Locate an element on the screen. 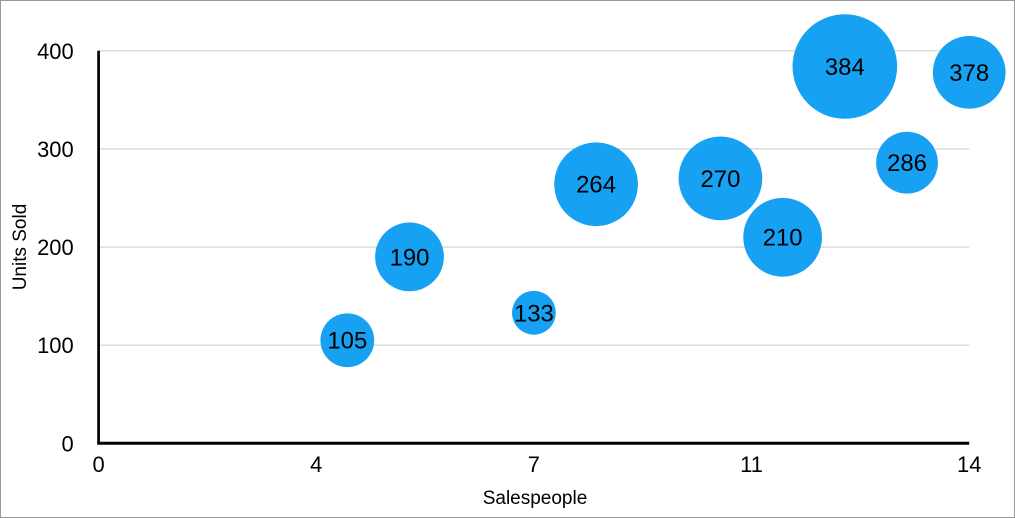 Image resolution: width=1015 pixels, height=518 pixels. bubble-label: 384 is located at coordinates (845, 67).